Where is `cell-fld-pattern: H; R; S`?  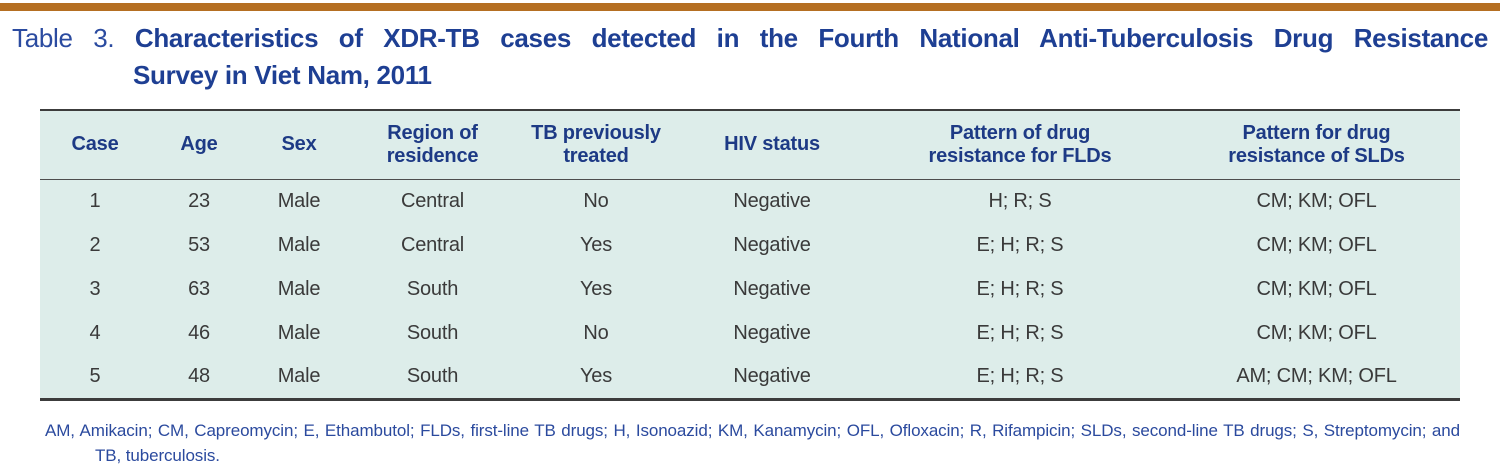
cell-fld-pattern: H; R; S is located at coordinates (1020, 200).